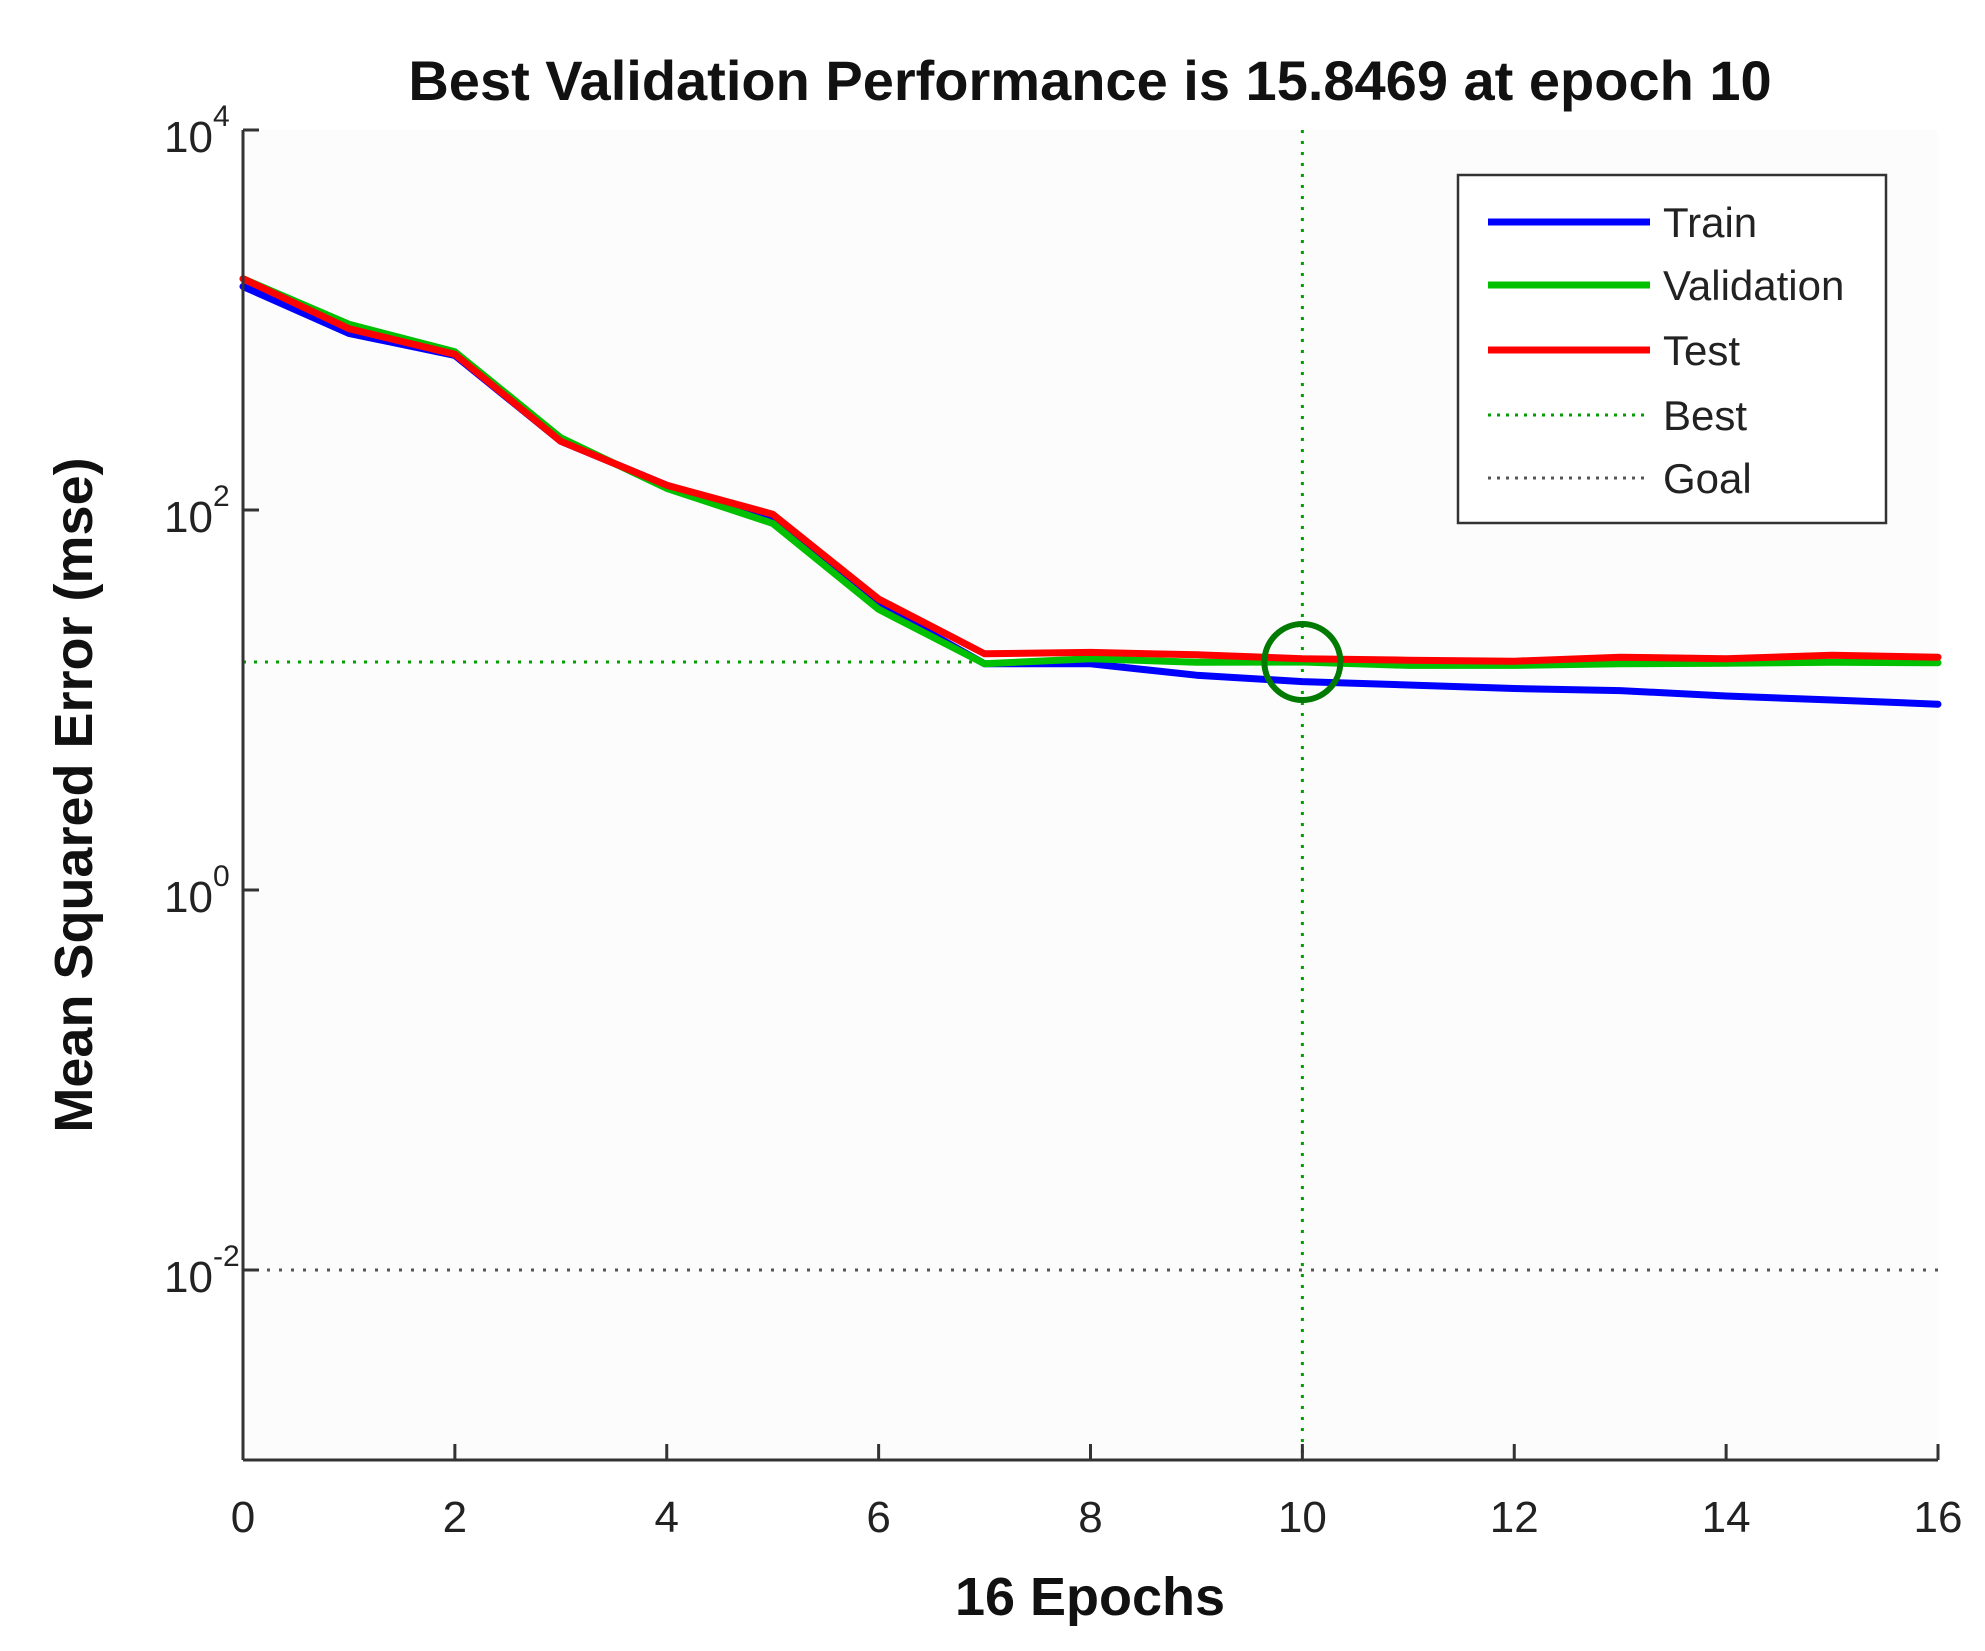 The height and width of the screenshot is (1651, 1985). I want to click on legend-label-best: Best, so click(1705, 415).